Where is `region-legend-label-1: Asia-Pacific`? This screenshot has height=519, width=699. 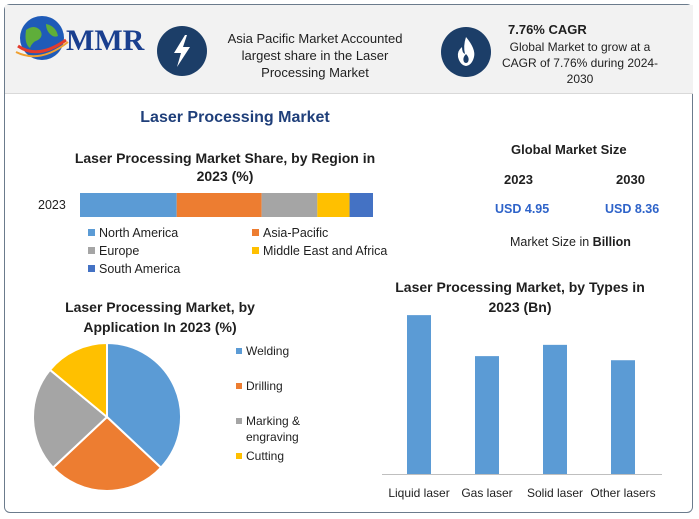
region-legend-label-1: Asia-Pacific is located at coordinates (295, 233).